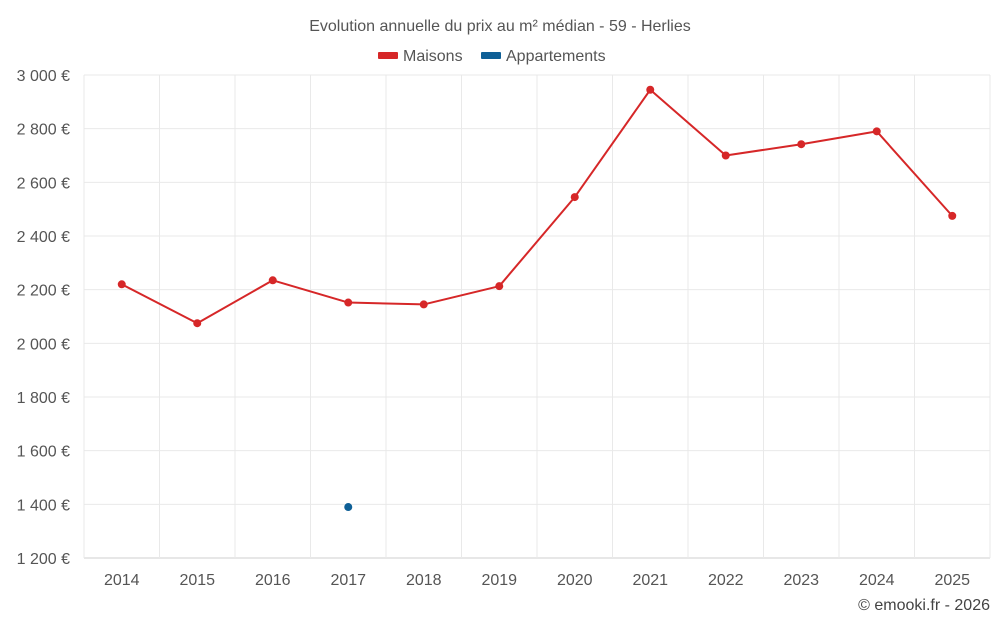  What do you see at coordinates (43, 183) in the screenshot?
I see `y-tick-label: 2 600 €` at bounding box center [43, 183].